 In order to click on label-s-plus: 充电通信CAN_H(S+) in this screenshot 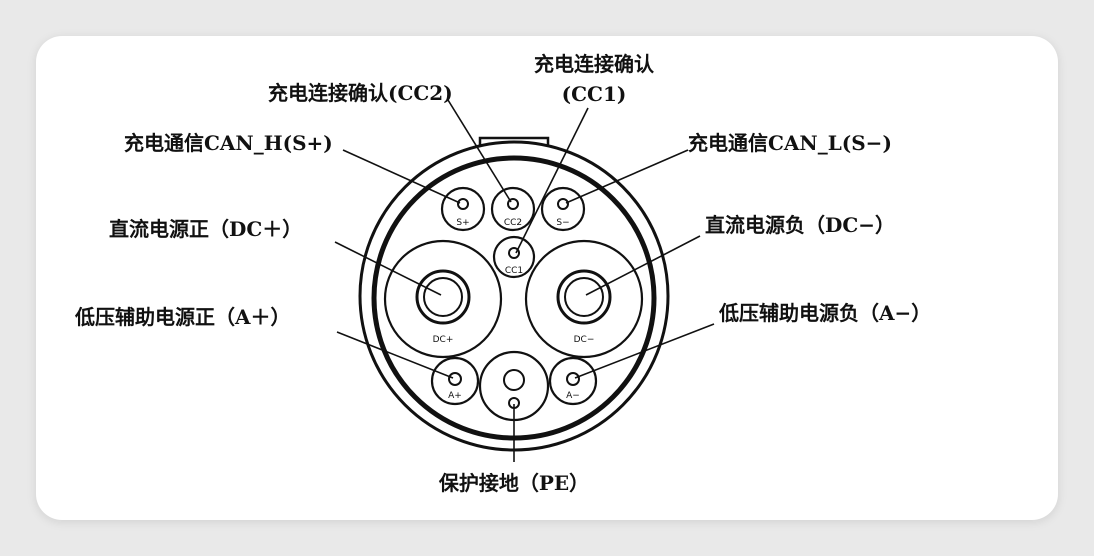, I will do `click(228, 143)`.